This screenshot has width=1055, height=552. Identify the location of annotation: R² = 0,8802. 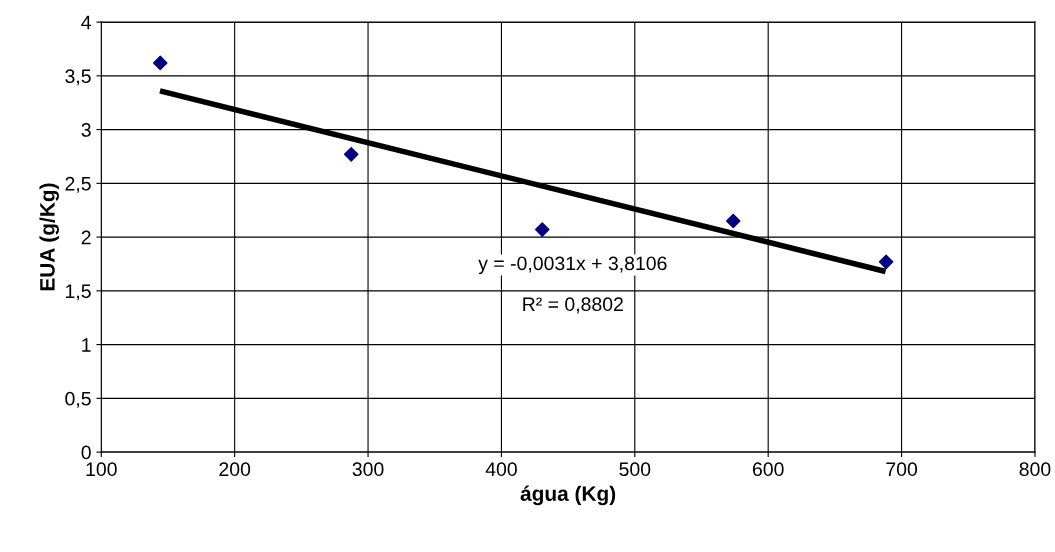
(573, 305).